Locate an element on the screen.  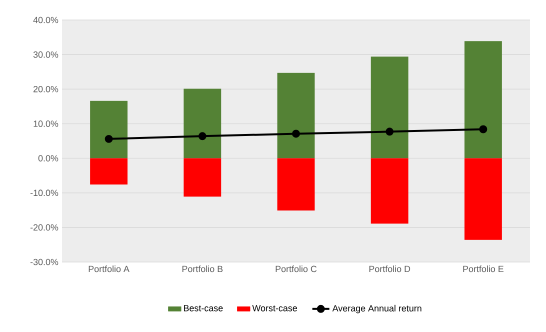
y-tick-label: 30.0% is located at coordinates (45, 54).